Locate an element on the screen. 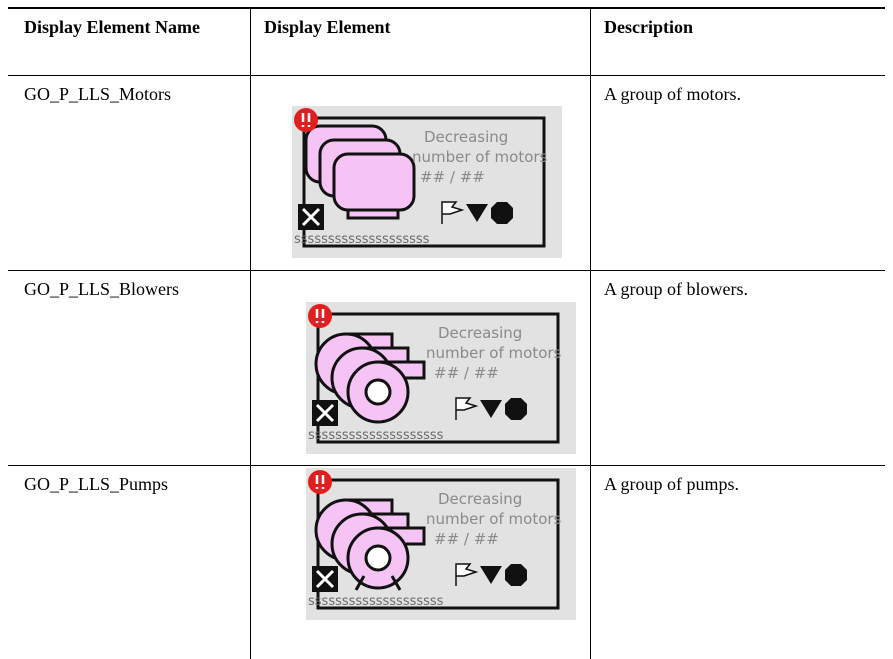 Image resolution: width=893 pixels, height=659 pixels. element-name: GO_P_LLS_Pumps is located at coordinates (96, 484).